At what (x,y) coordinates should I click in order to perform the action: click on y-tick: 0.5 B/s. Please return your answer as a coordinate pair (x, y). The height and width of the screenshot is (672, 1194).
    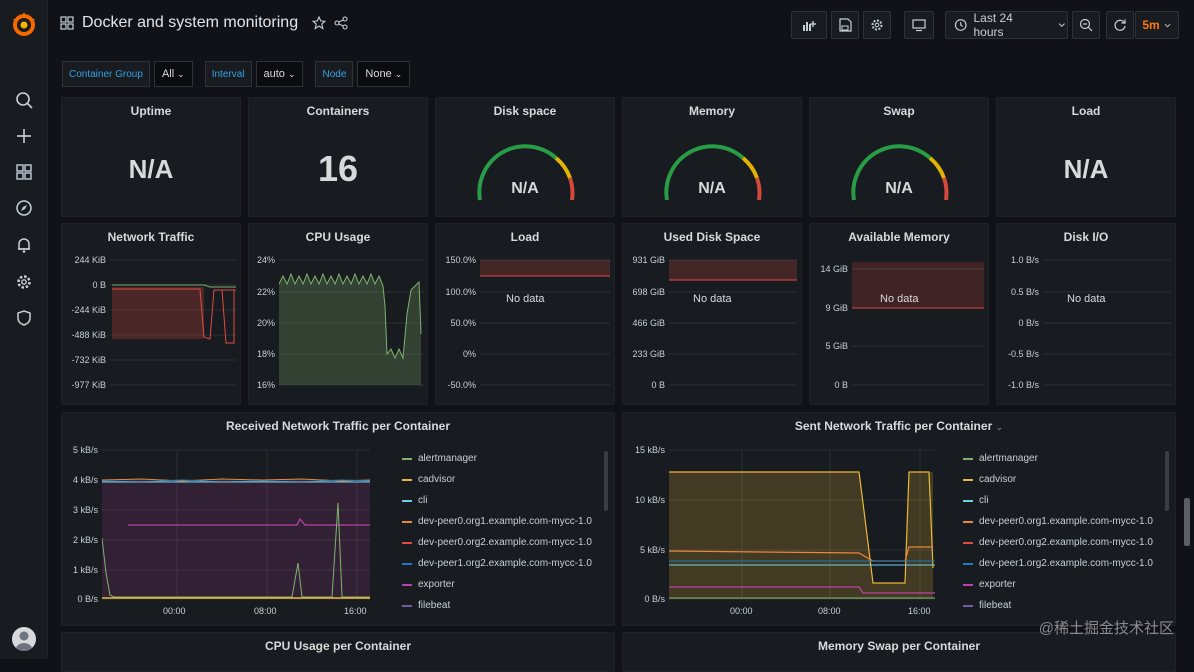
    Looking at the image, I should click on (1024, 292).